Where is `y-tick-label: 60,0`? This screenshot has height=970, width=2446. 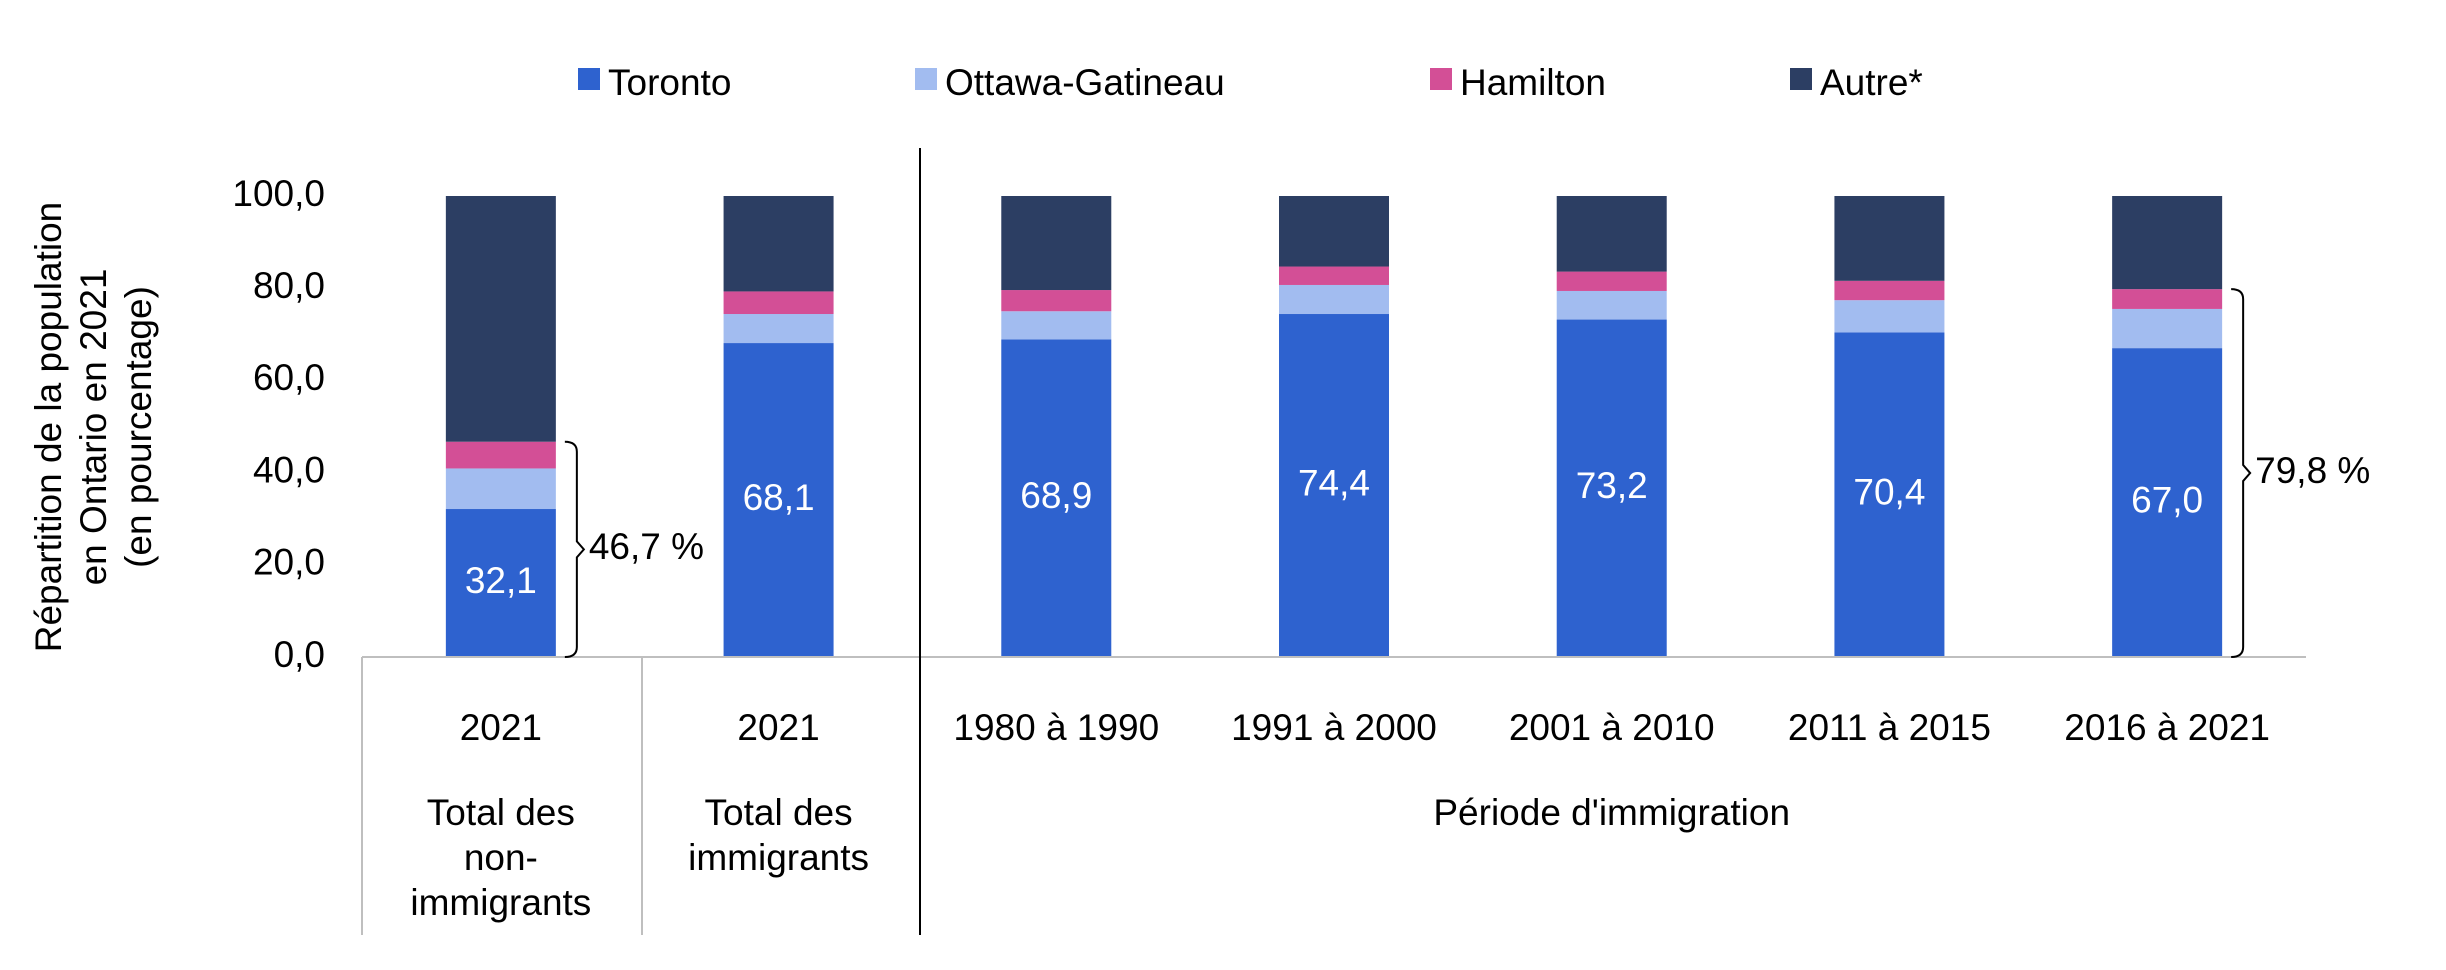 y-tick-label: 60,0 is located at coordinates (289, 377).